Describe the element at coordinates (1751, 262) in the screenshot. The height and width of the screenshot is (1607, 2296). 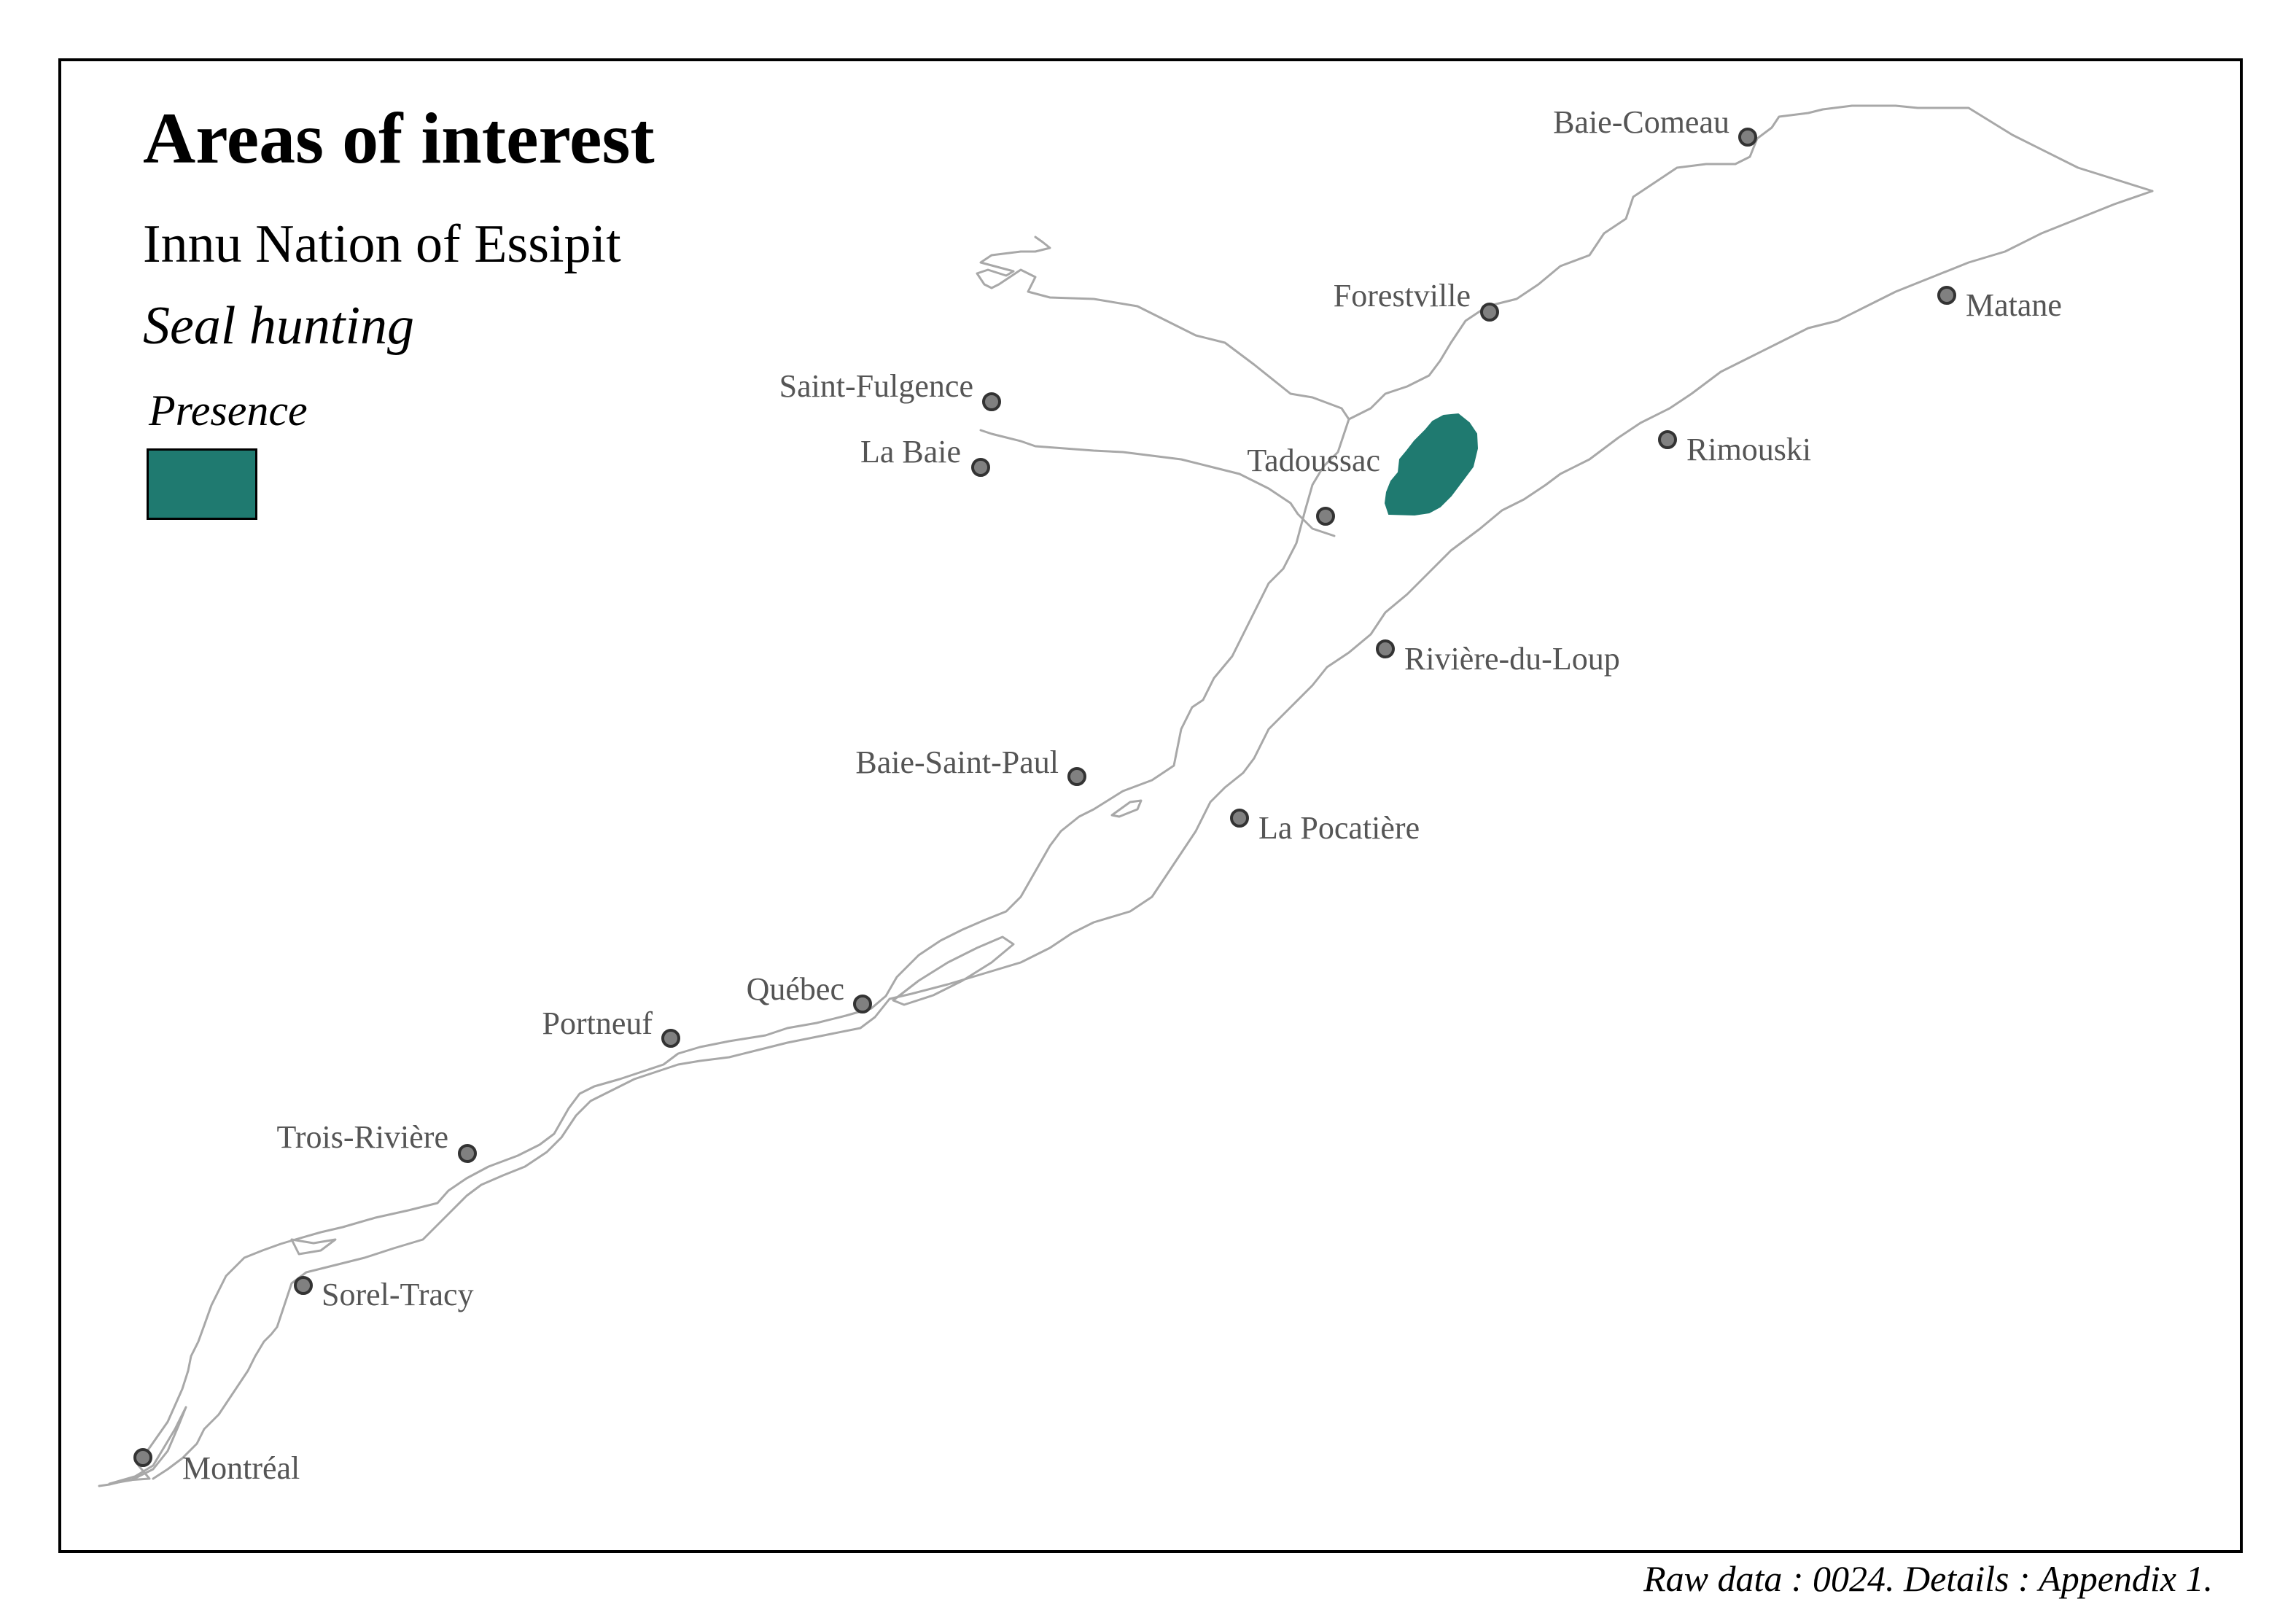
I see `north-shore-upper` at that location.